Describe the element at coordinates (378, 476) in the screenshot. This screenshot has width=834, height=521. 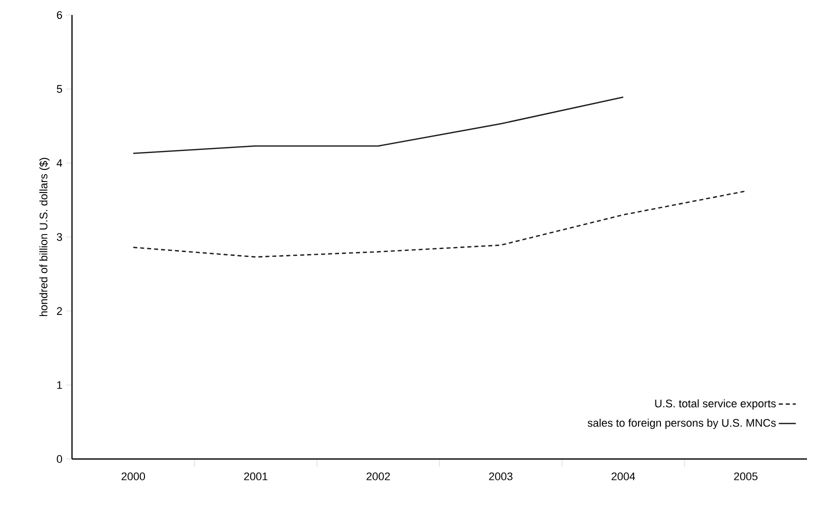
I see `x-tick-label: 2002` at that location.